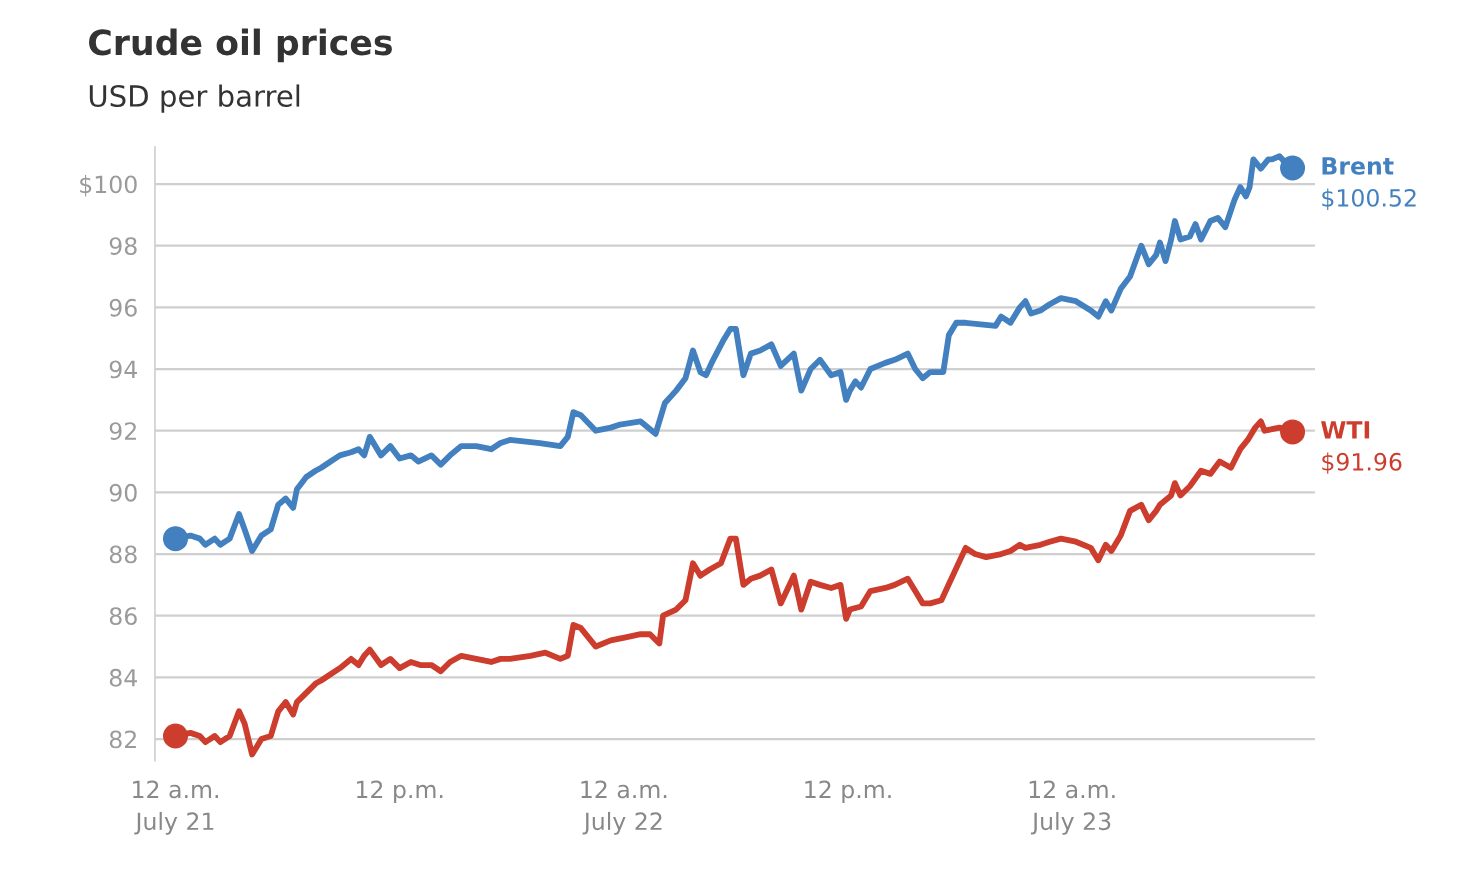 The image size is (1480, 872). What do you see at coordinates (1345, 430) in the screenshot?
I see `series-label: WTI` at bounding box center [1345, 430].